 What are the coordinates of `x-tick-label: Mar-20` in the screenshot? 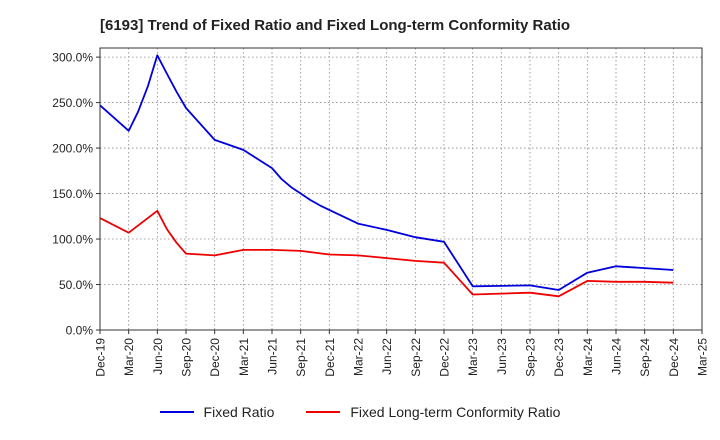 It's located at (129, 357).